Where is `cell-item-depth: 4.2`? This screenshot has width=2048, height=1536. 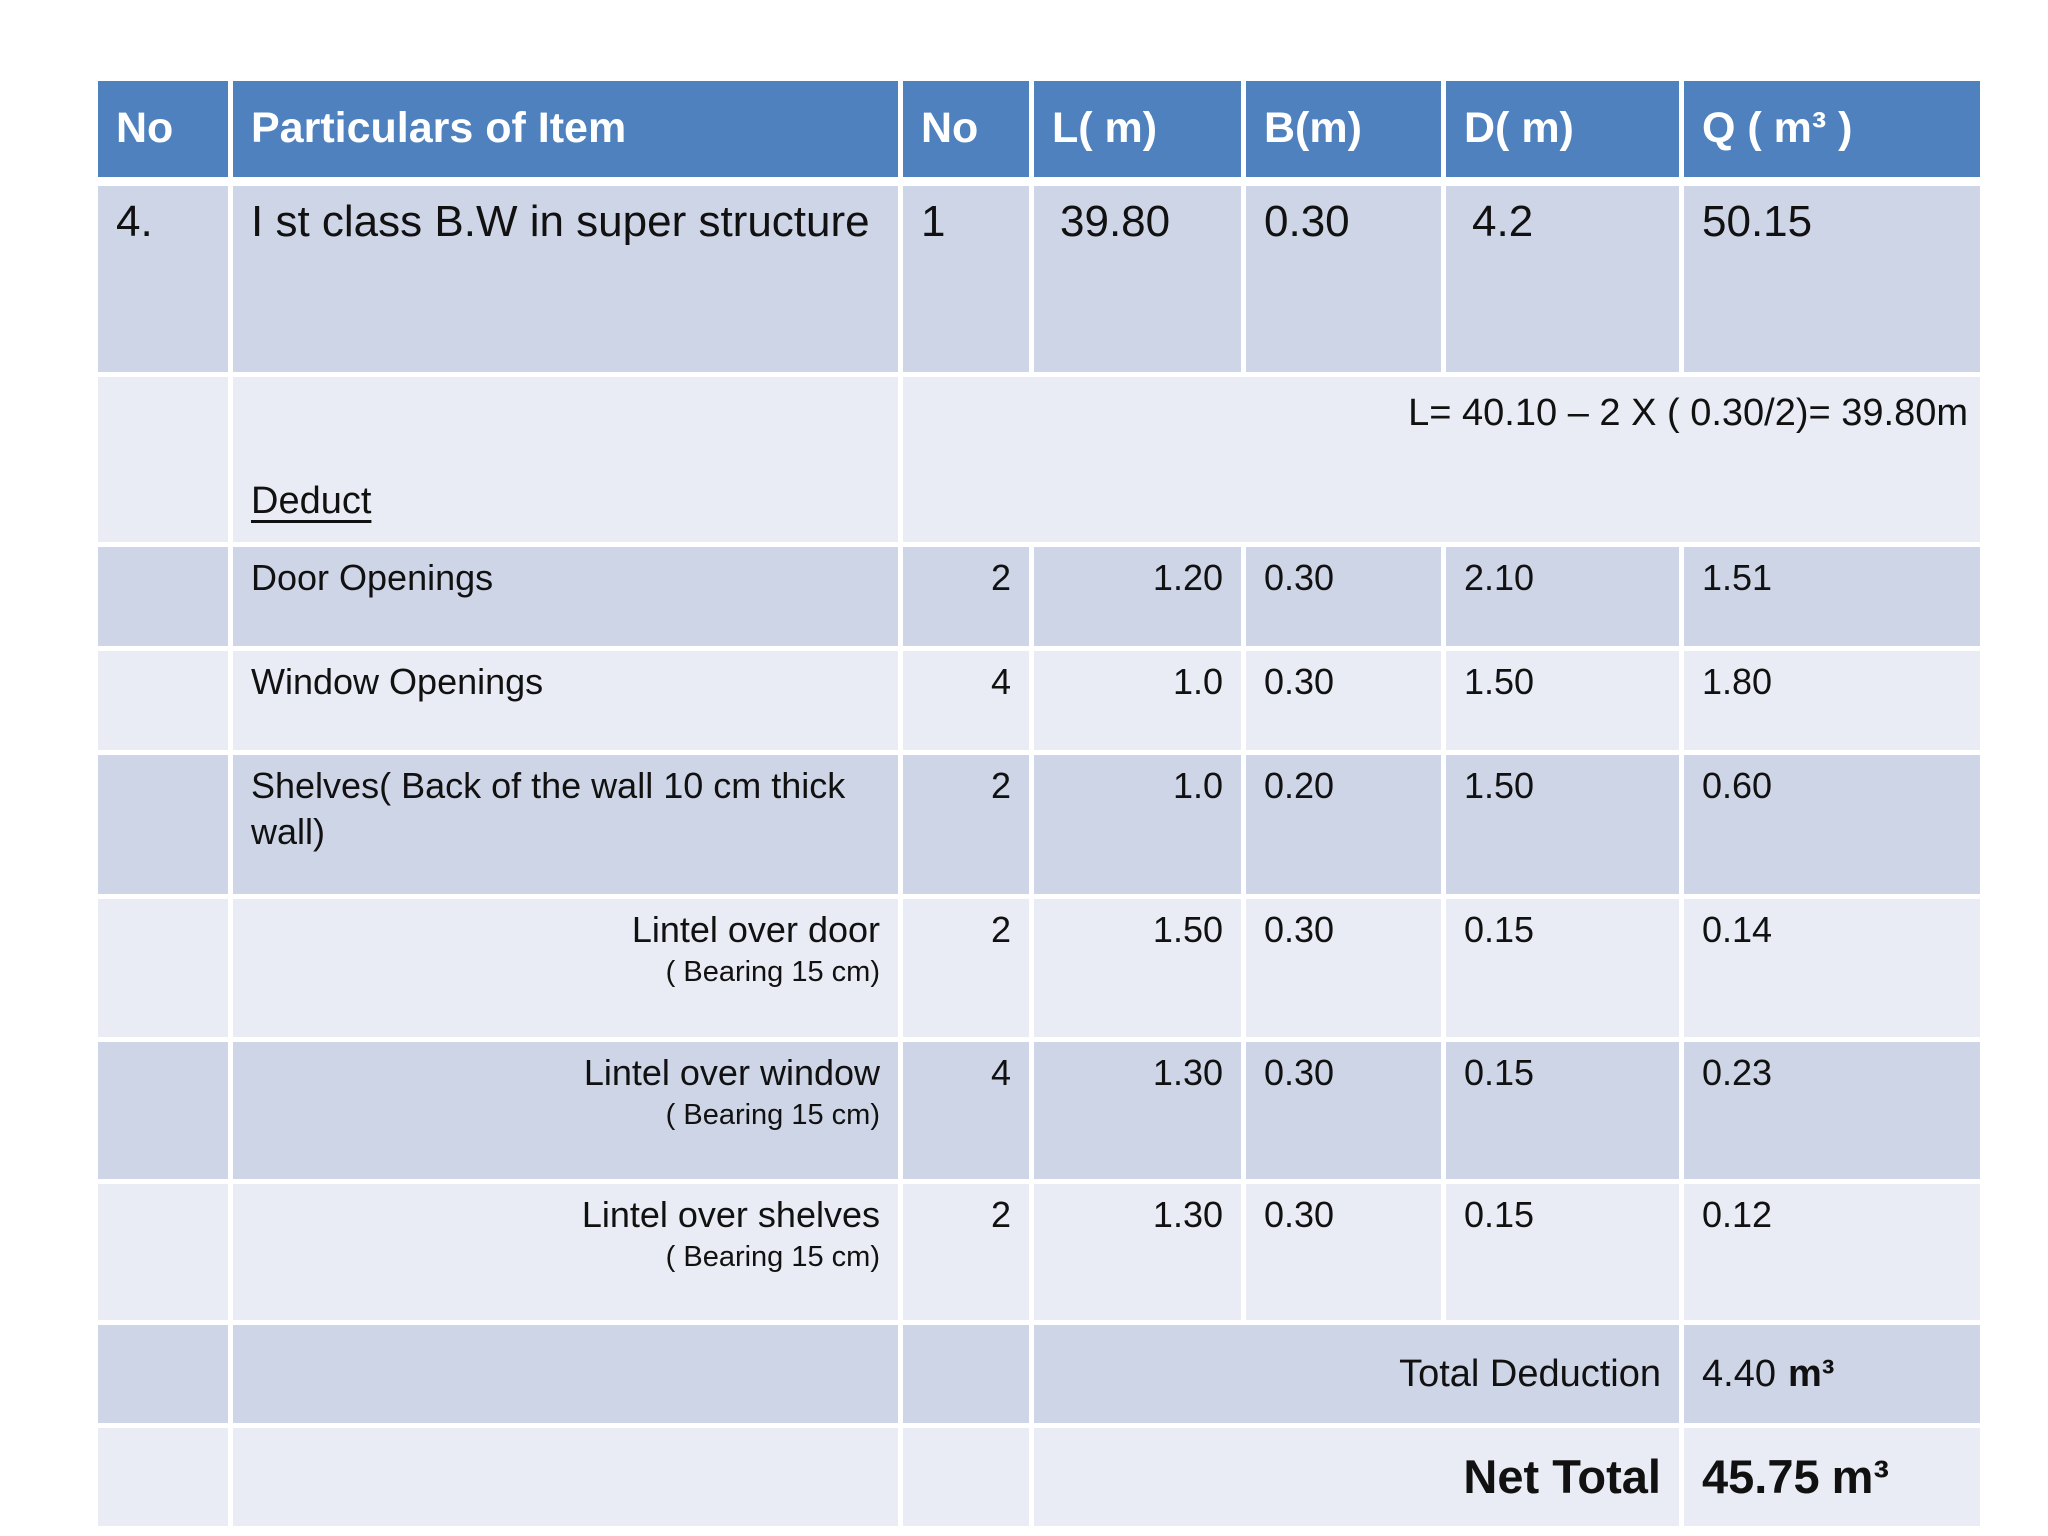
cell-item-depth: 4.2 is located at coordinates (1562, 279).